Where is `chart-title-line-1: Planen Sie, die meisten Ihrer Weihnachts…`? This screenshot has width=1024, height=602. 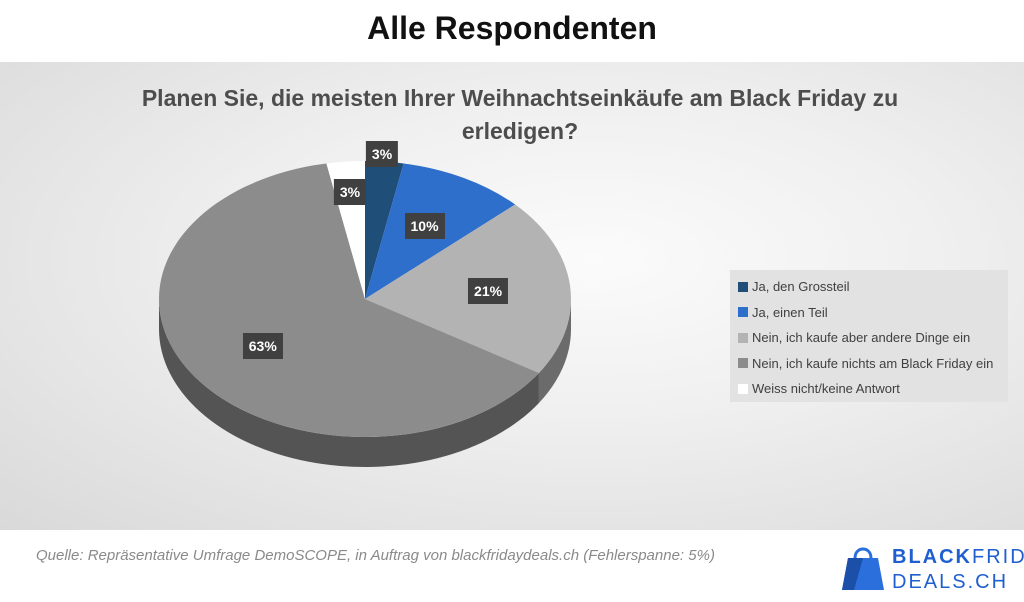
chart-title-line-1: Planen Sie, die meisten Ihrer Weihnachts… is located at coordinates (520, 98).